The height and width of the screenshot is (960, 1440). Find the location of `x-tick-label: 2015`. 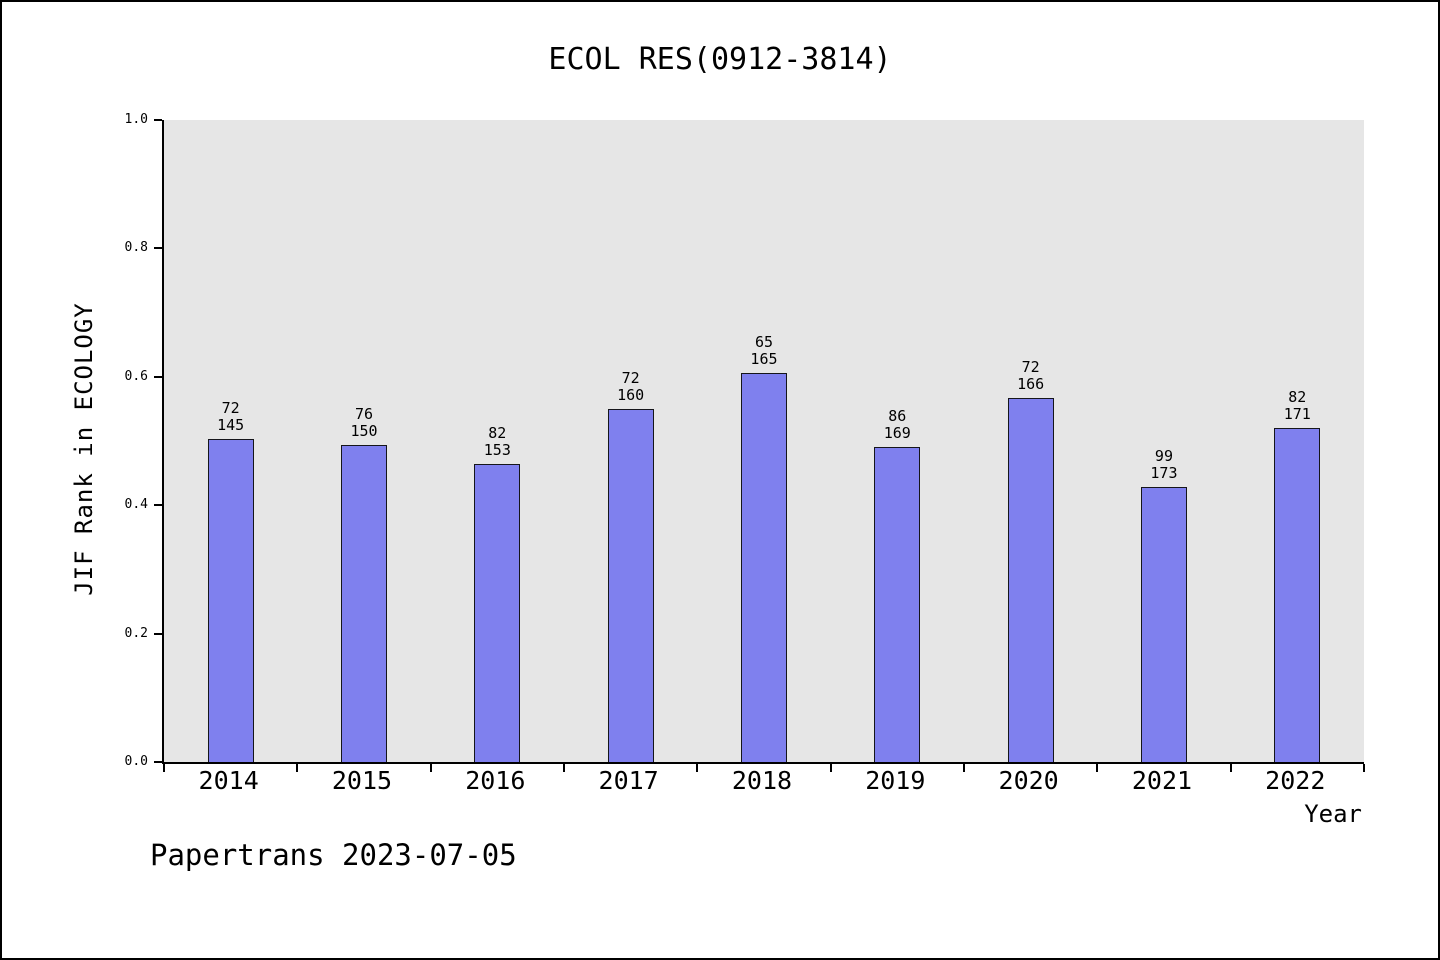

x-tick-label: 2015 is located at coordinates (362, 780).